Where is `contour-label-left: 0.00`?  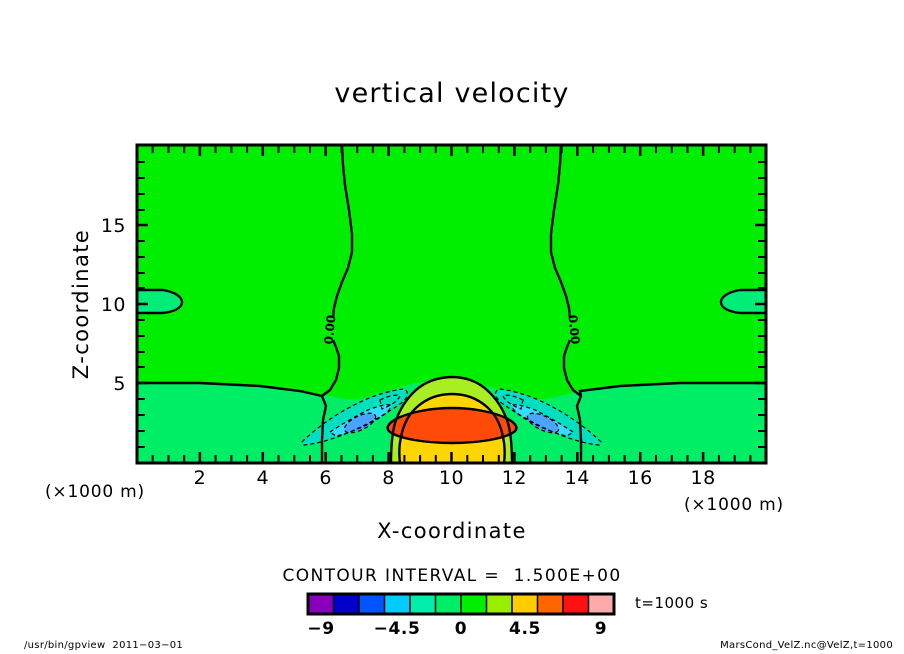 contour-label-left: 0.00 is located at coordinates (330, 329).